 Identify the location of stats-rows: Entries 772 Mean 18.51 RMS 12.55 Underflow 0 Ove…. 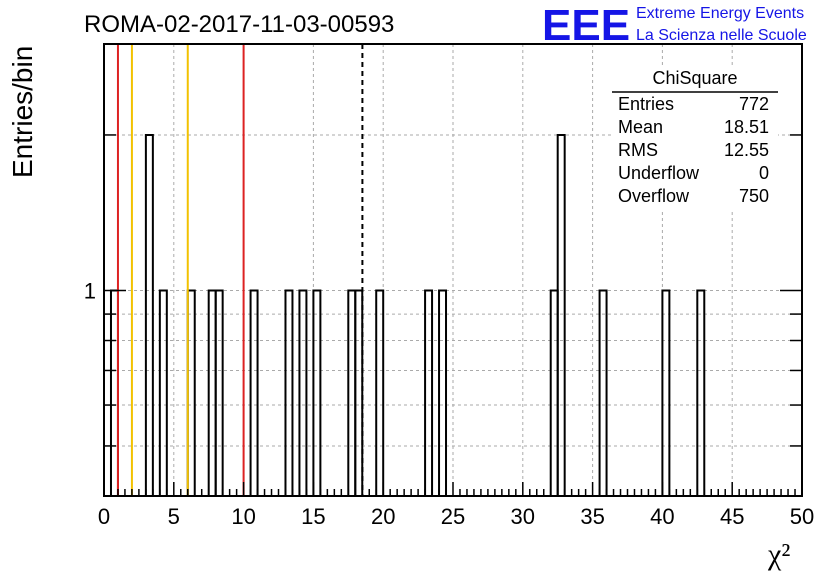
(693, 150).